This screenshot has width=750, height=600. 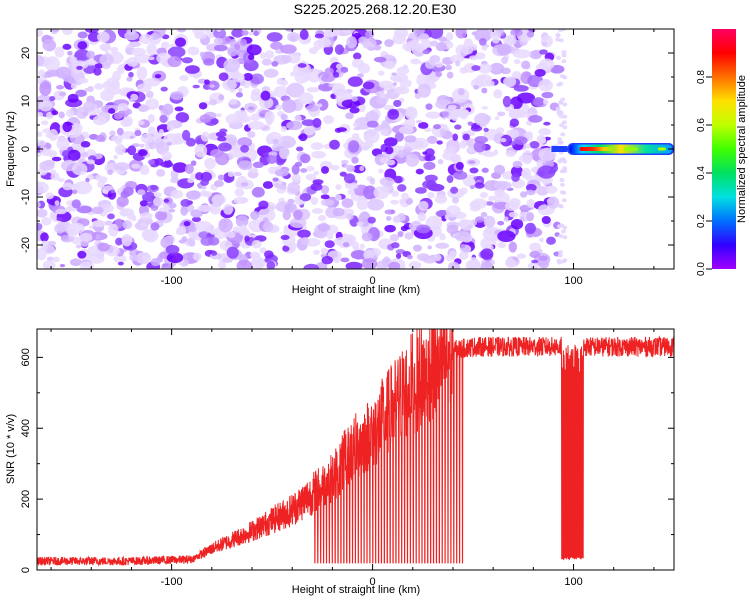 What do you see at coordinates (26, 357) in the screenshot?
I see `snr-ytick-label: 600` at bounding box center [26, 357].